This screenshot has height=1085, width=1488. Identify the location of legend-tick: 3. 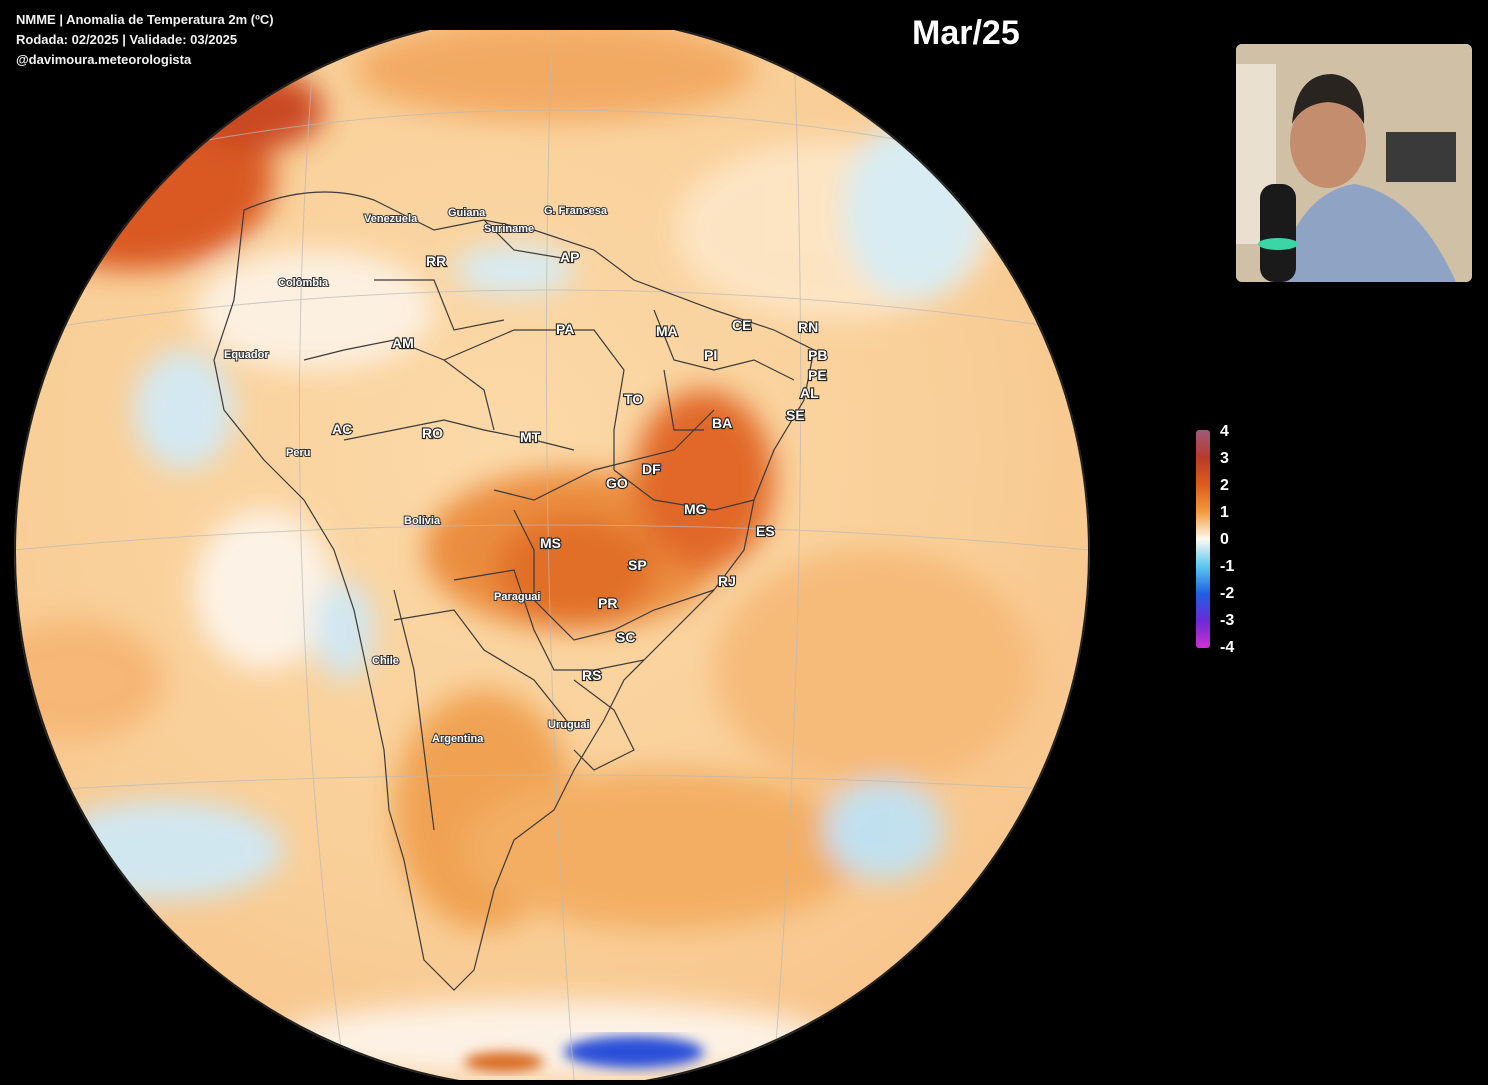
(1224, 458).